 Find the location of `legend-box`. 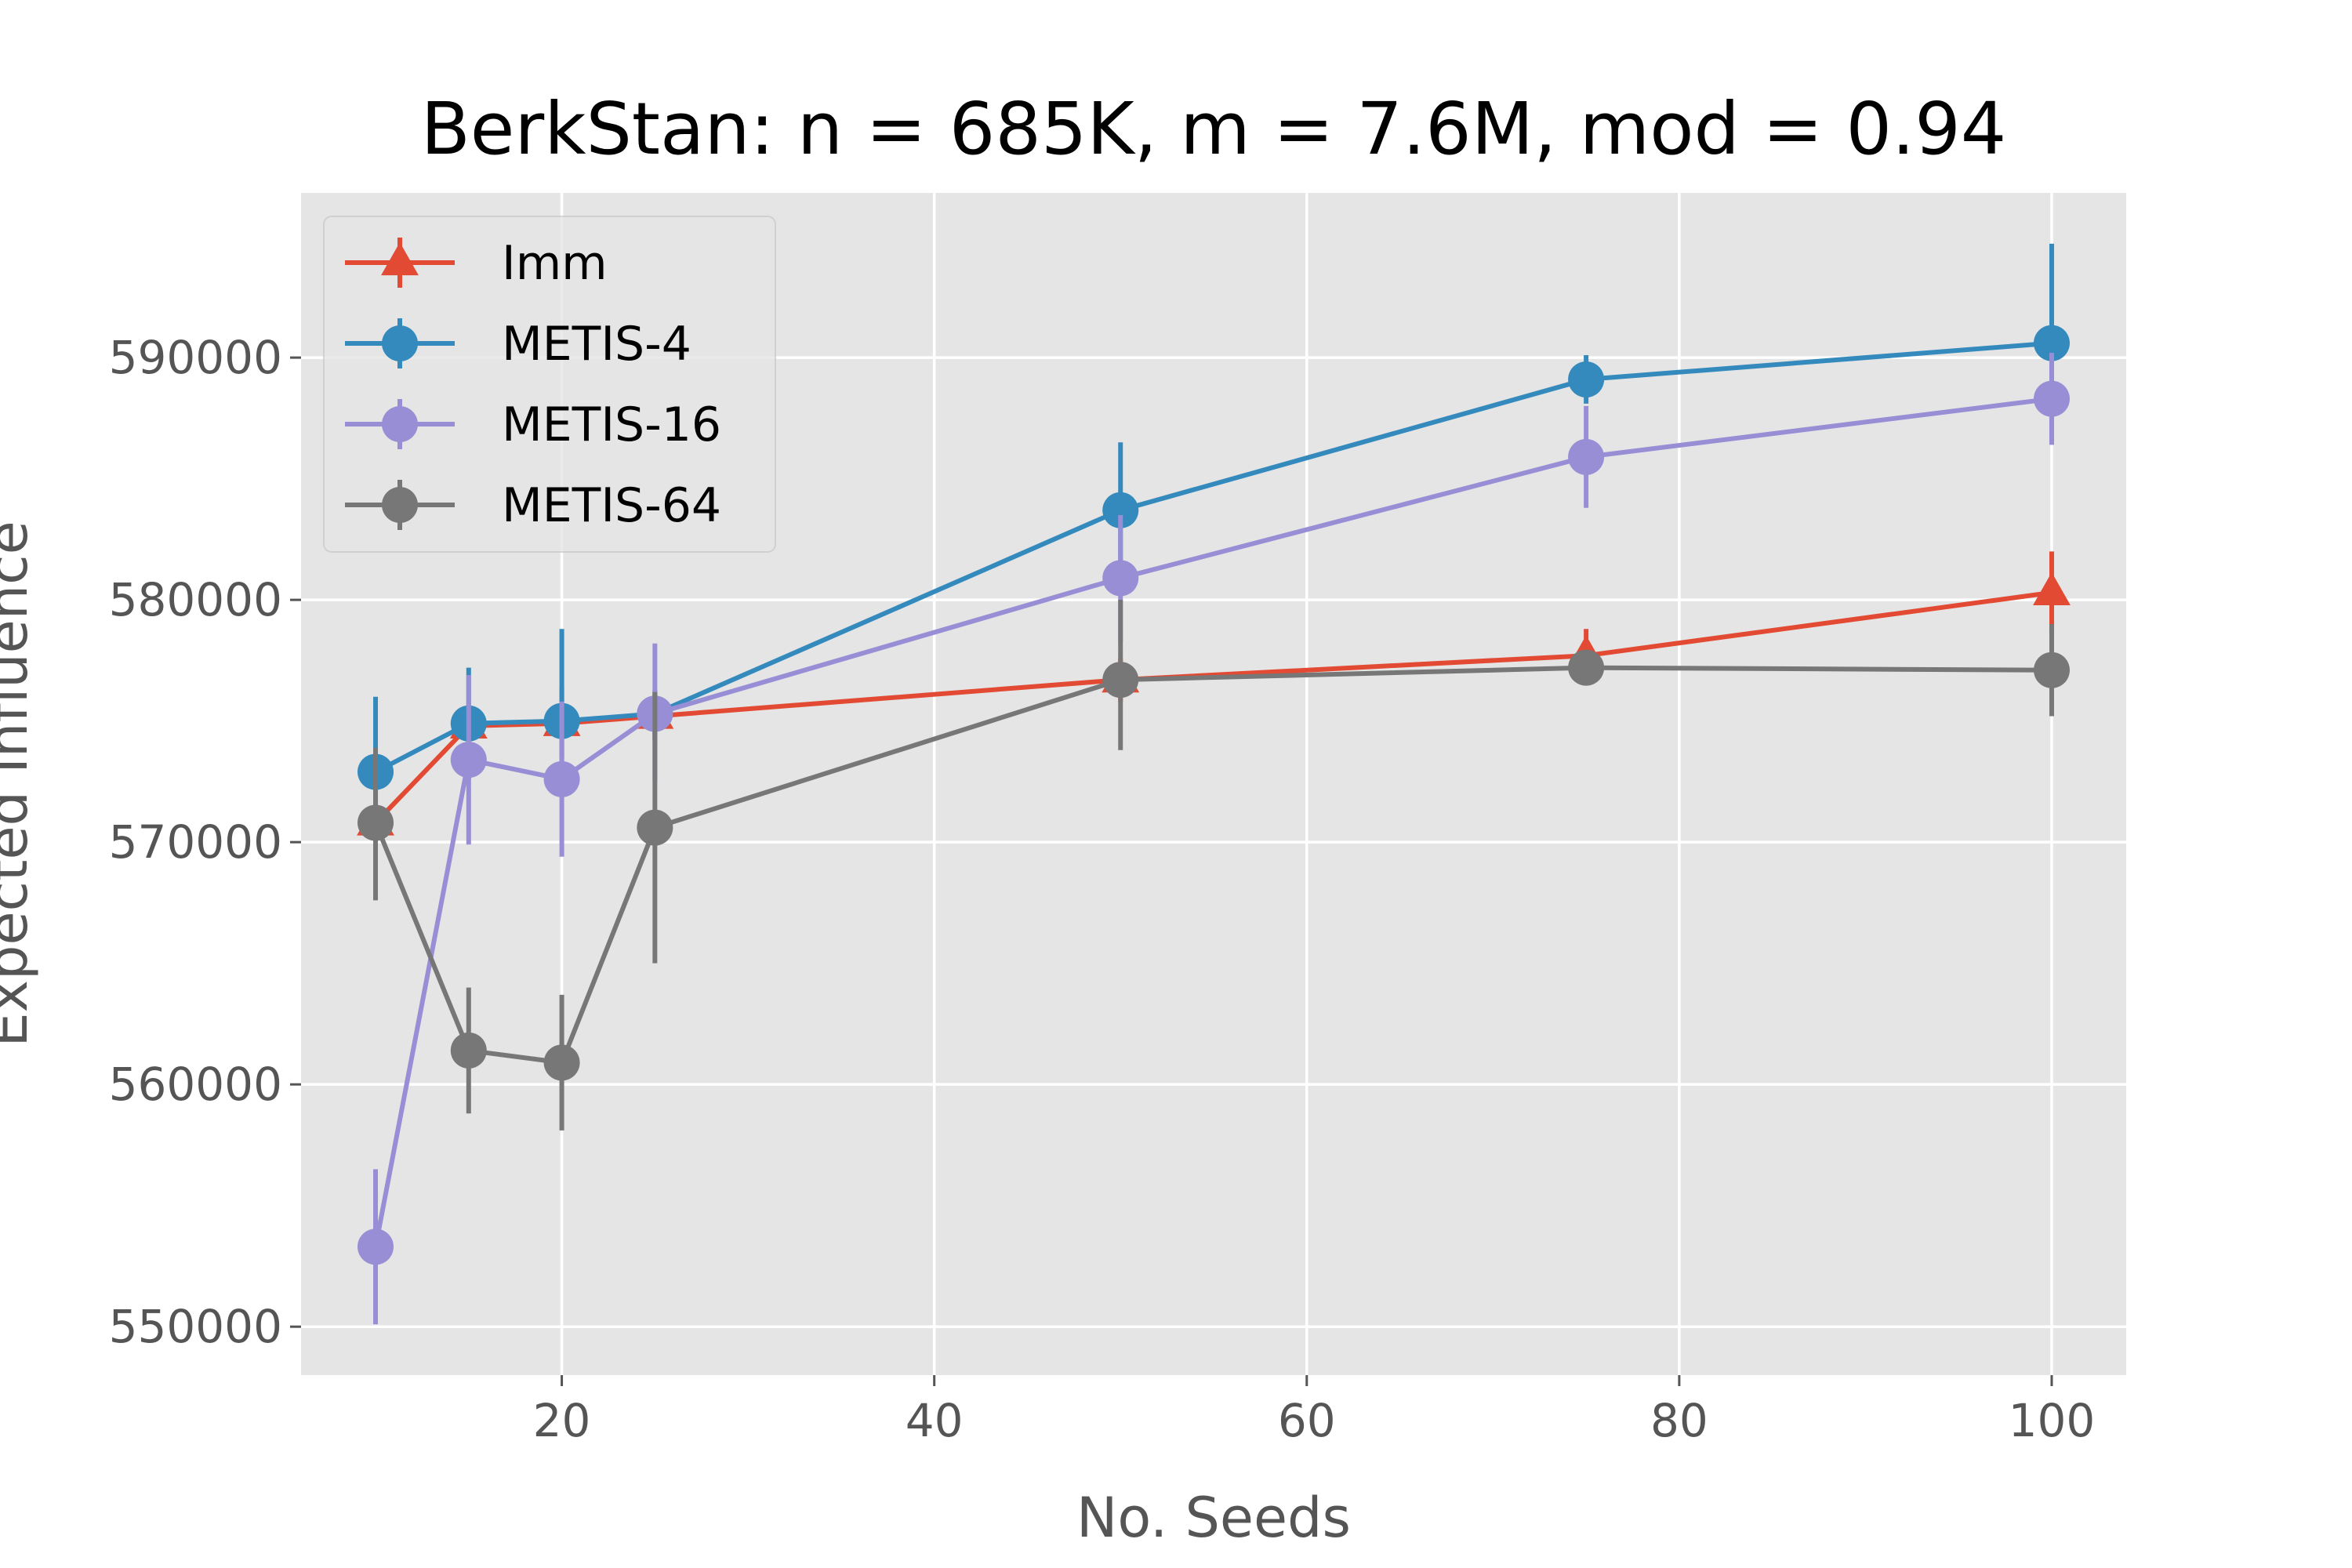

legend-box is located at coordinates (549, 384).